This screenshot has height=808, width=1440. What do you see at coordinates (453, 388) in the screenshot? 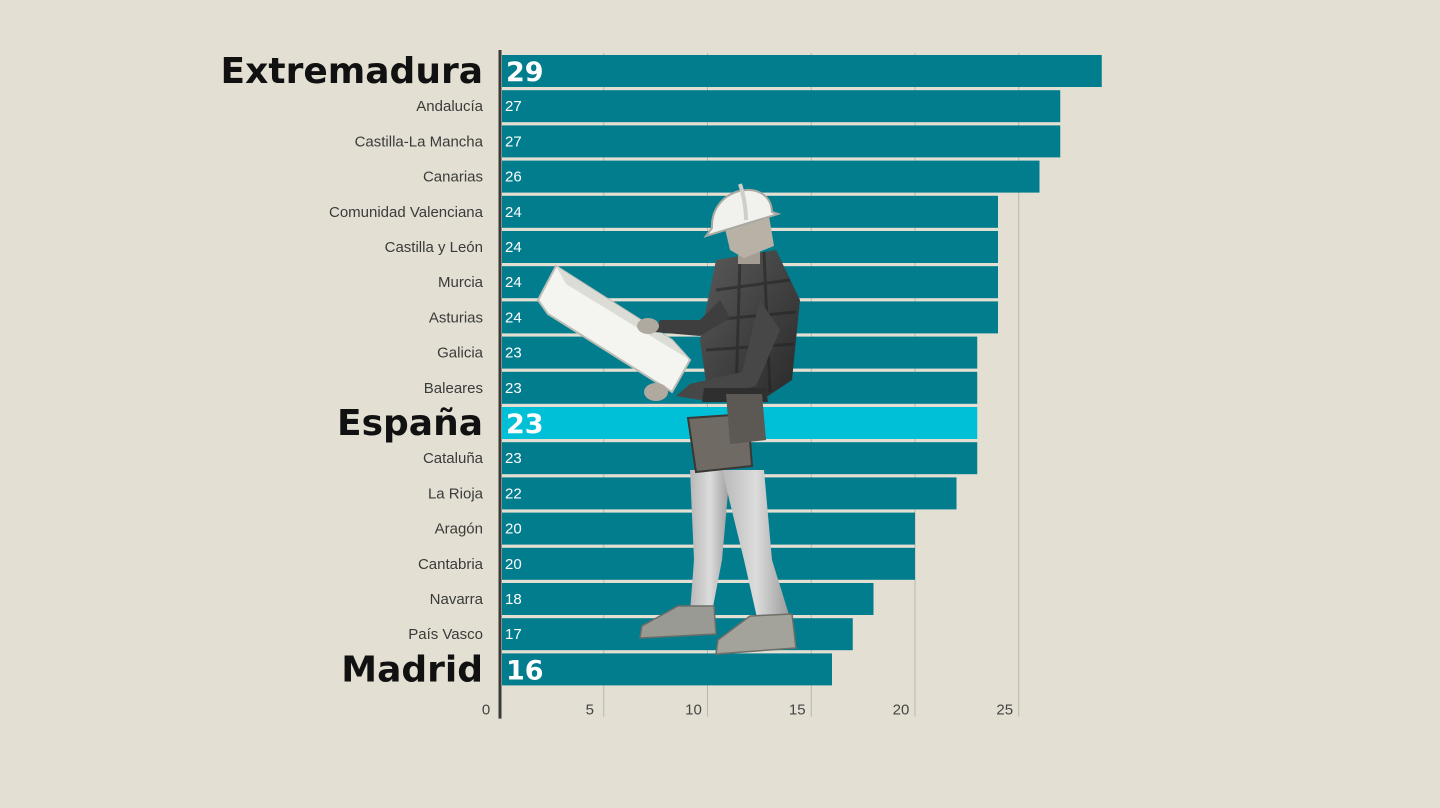
I see `category-label-baleares: Baleares` at bounding box center [453, 388].